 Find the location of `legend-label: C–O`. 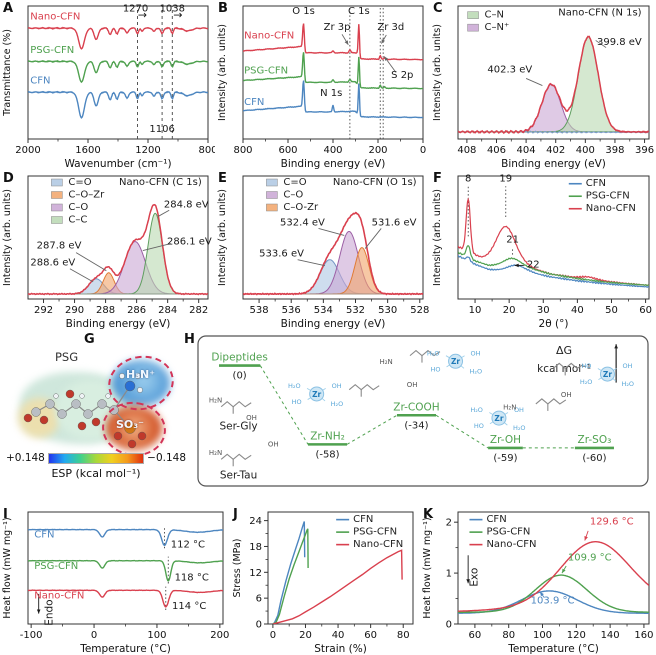

legend-label: C–O is located at coordinates (293, 195).